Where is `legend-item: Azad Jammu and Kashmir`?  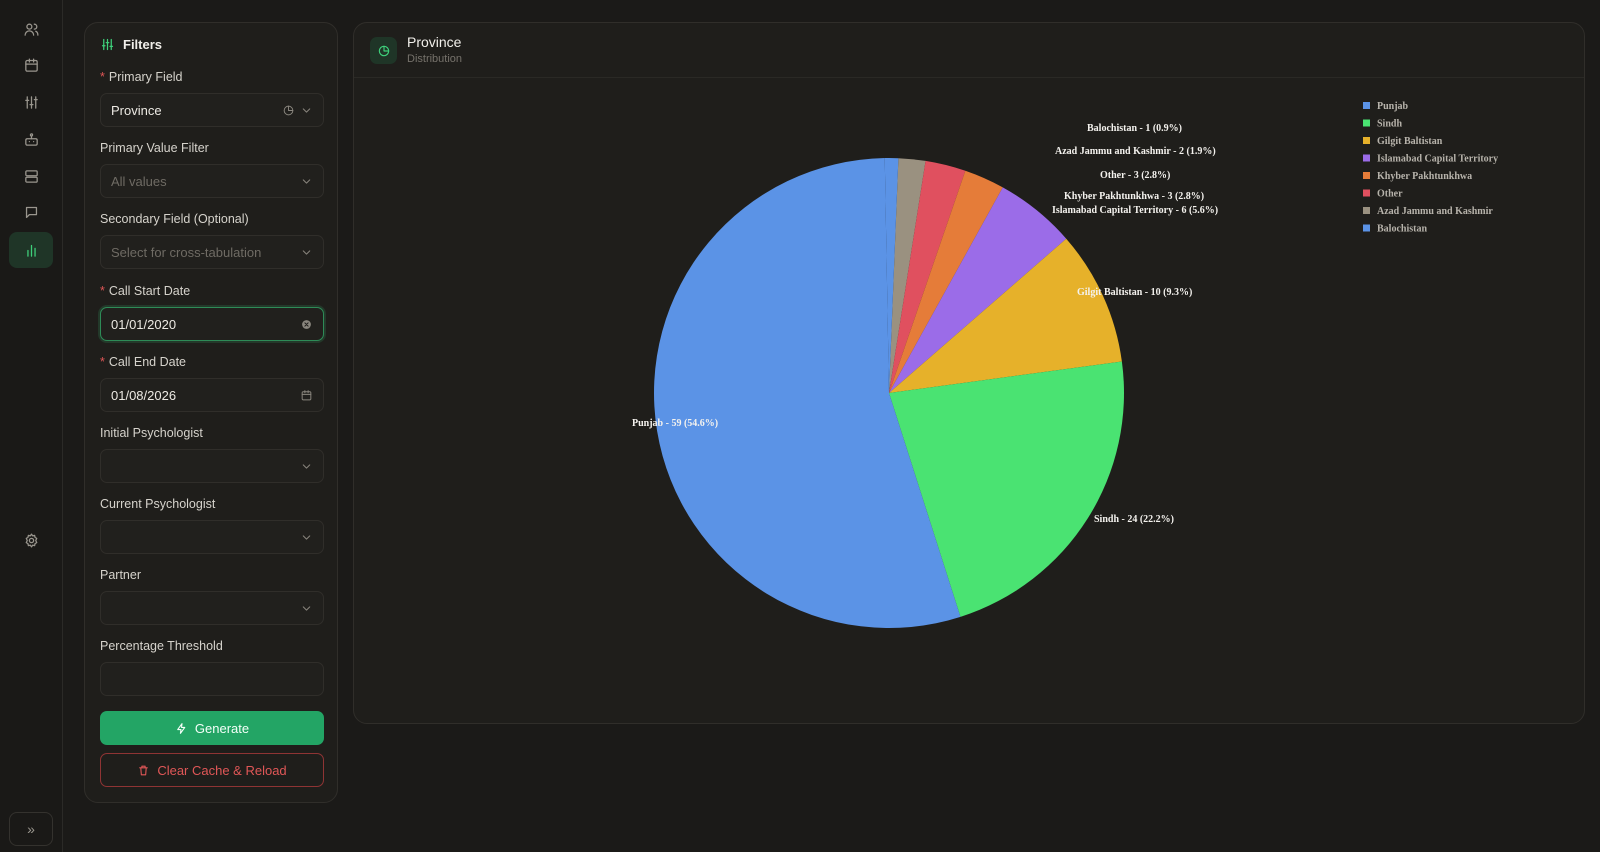 legend-item: Azad Jammu and Kashmir is located at coordinates (1428, 211).